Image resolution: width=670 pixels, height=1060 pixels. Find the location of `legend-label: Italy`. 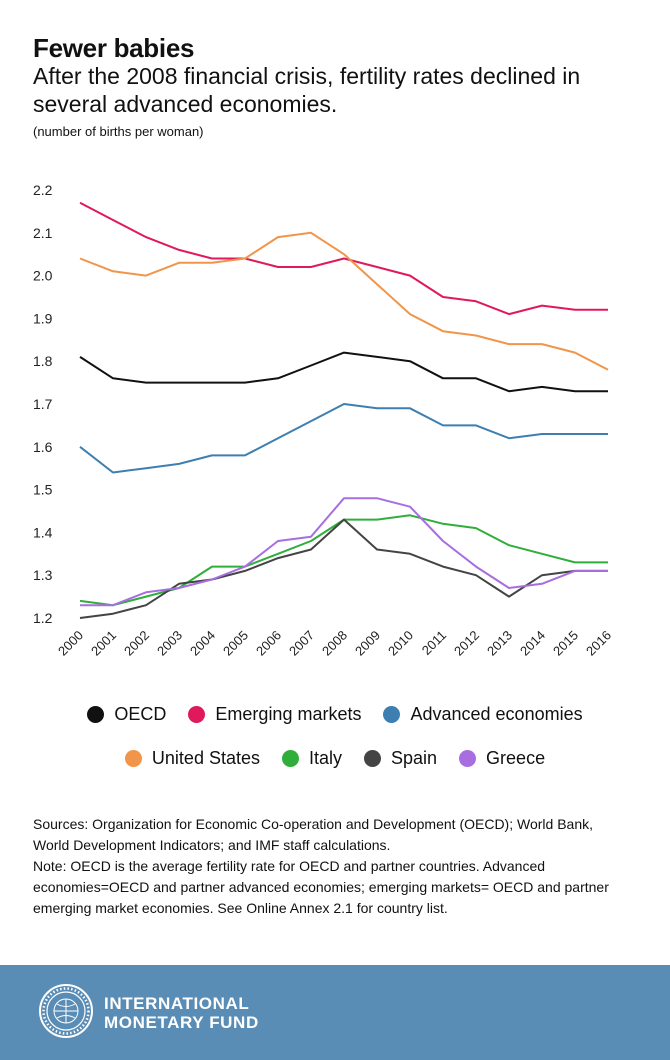

legend-label: Italy is located at coordinates (325, 758).